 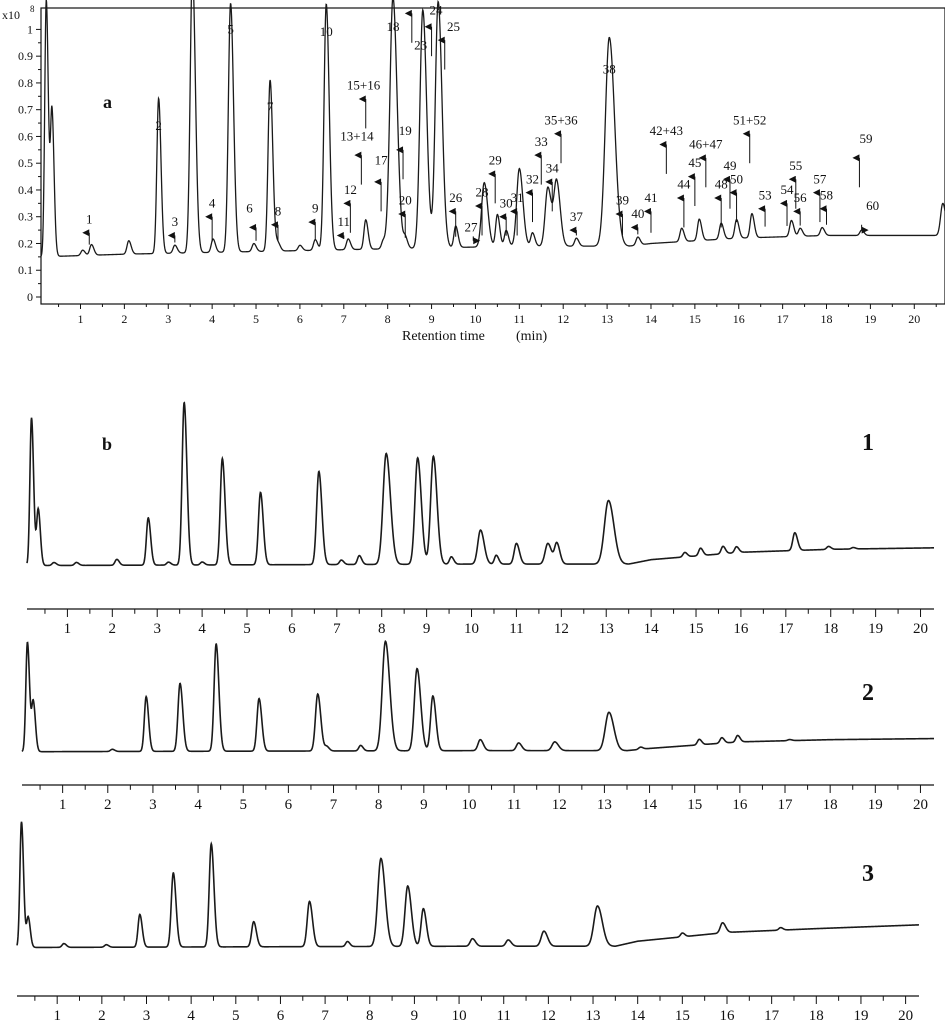 I want to click on peak-annotation: 3, so click(x=173, y=228).